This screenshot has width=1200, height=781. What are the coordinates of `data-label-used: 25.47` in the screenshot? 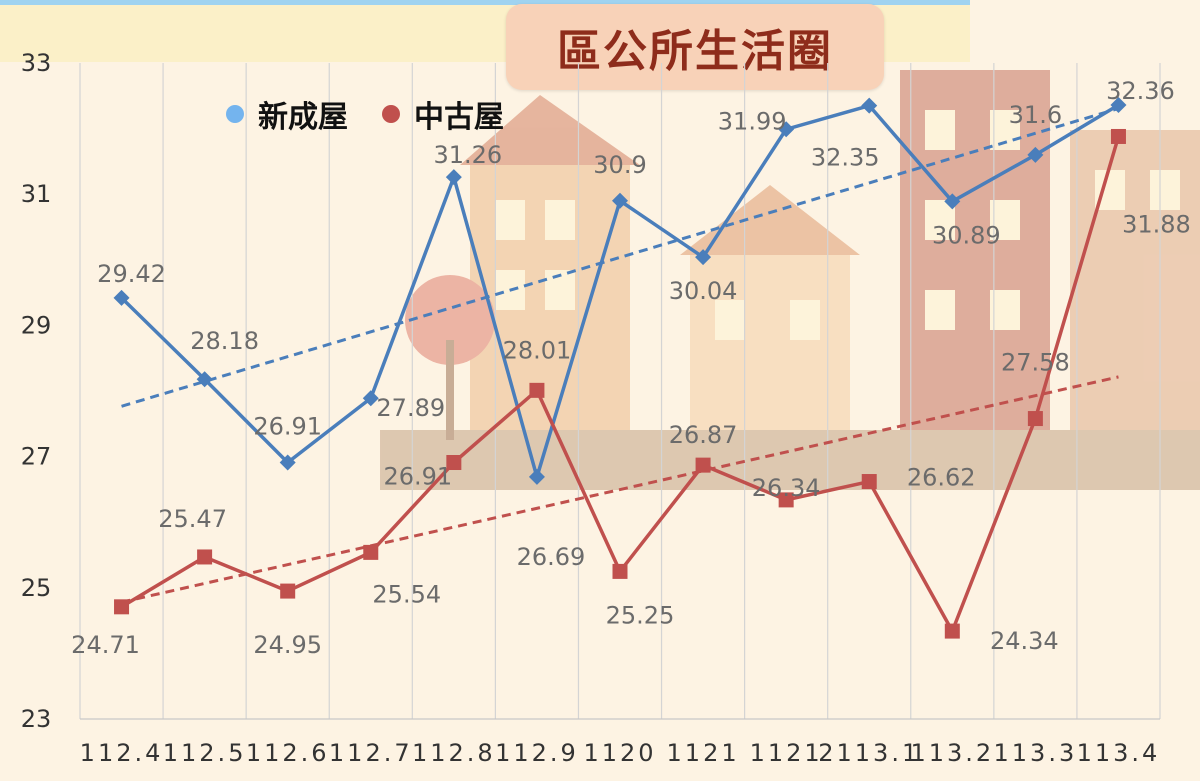 It's located at (192, 519).